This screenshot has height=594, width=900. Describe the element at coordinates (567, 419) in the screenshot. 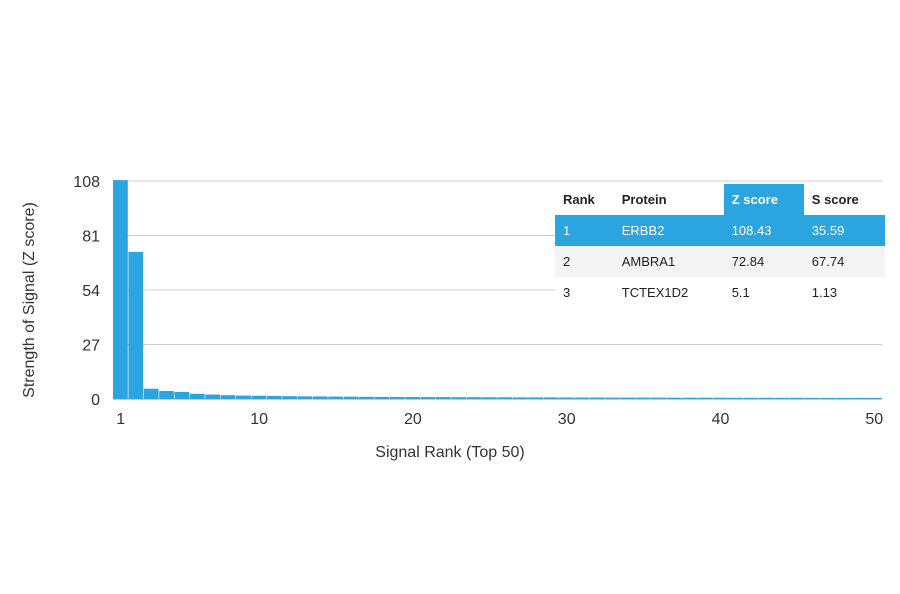

I see `x-tick-label: 30` at that location.